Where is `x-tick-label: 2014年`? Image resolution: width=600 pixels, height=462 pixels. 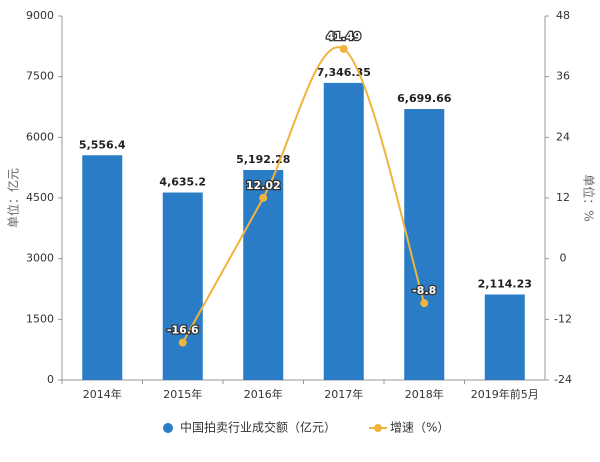 x-tick-label: 2014年 is located at coordinates (102, 394).